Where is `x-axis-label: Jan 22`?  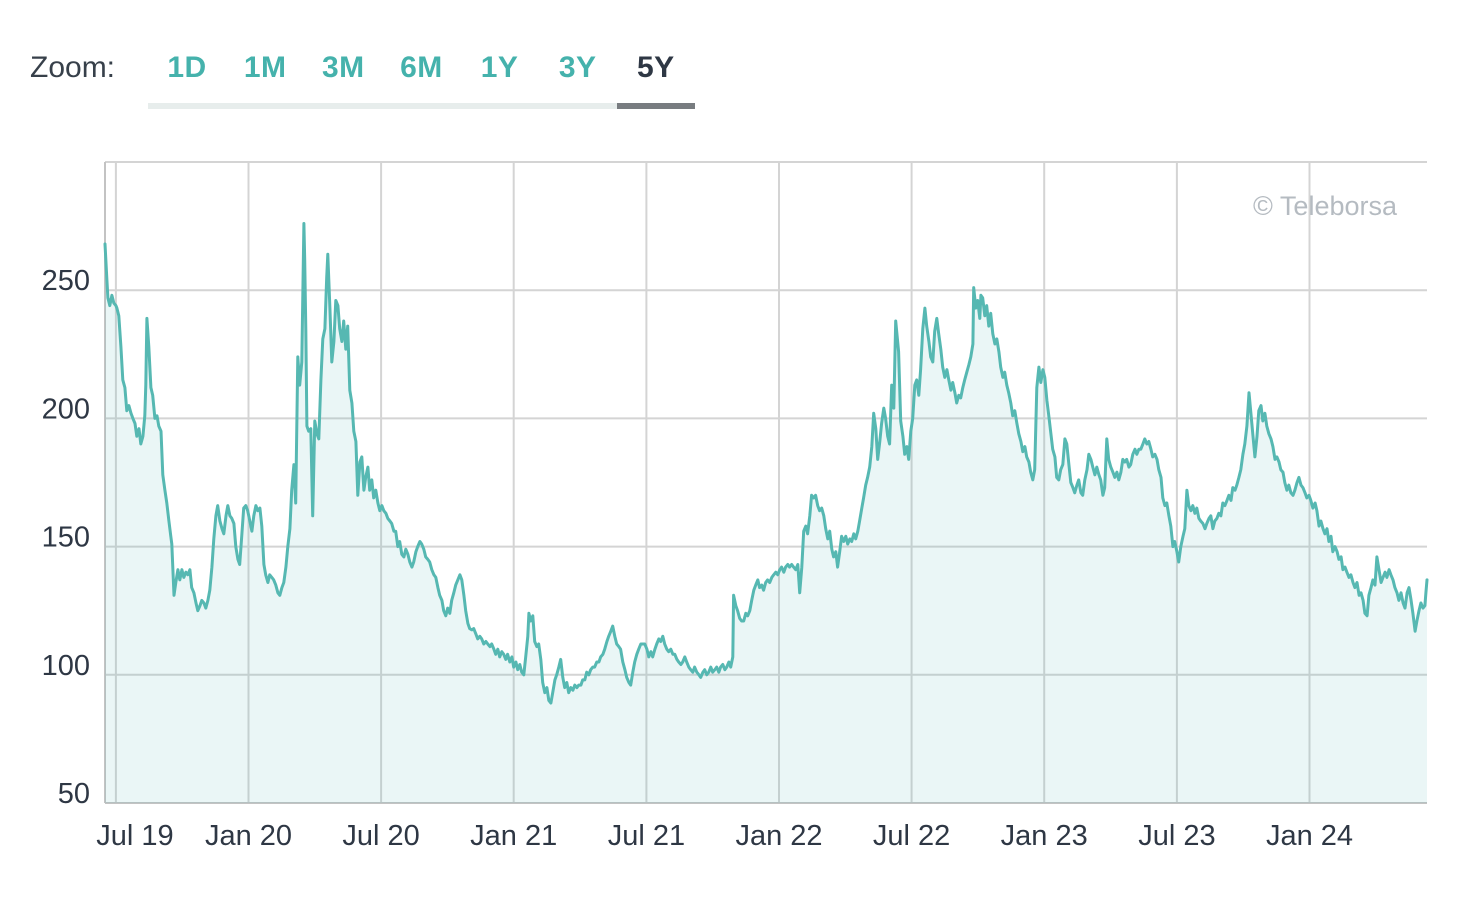
x-axis-label: Jan 22 is located at coordinates (778, 836).